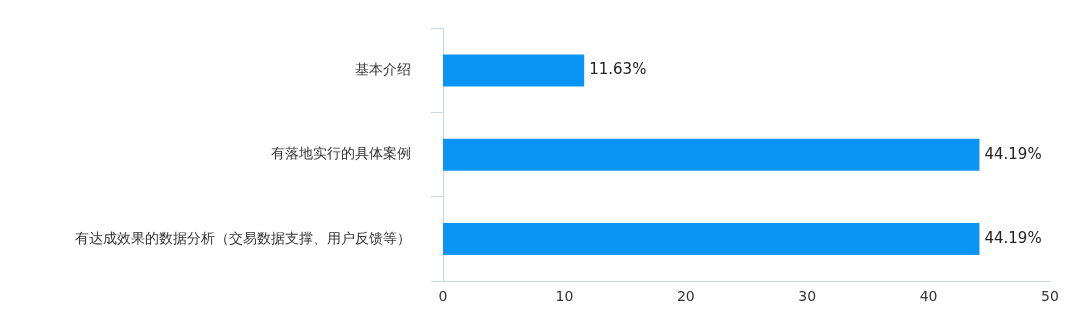  I want to click on x-tick-label: 30, so click(807, 296).